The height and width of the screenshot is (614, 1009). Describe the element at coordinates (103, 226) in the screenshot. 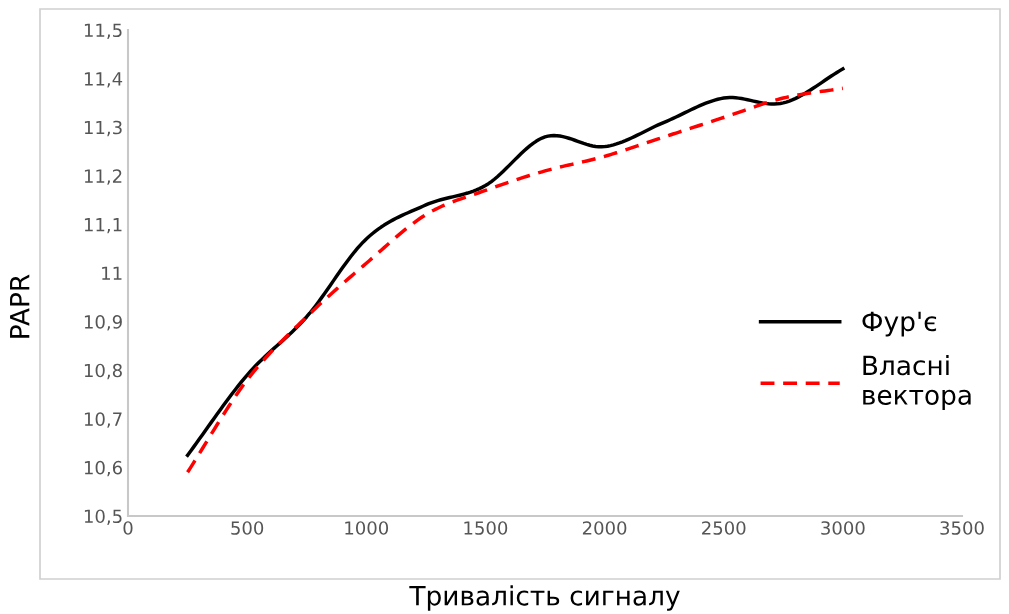

I see `y-tick-label: 11,1` at that location.